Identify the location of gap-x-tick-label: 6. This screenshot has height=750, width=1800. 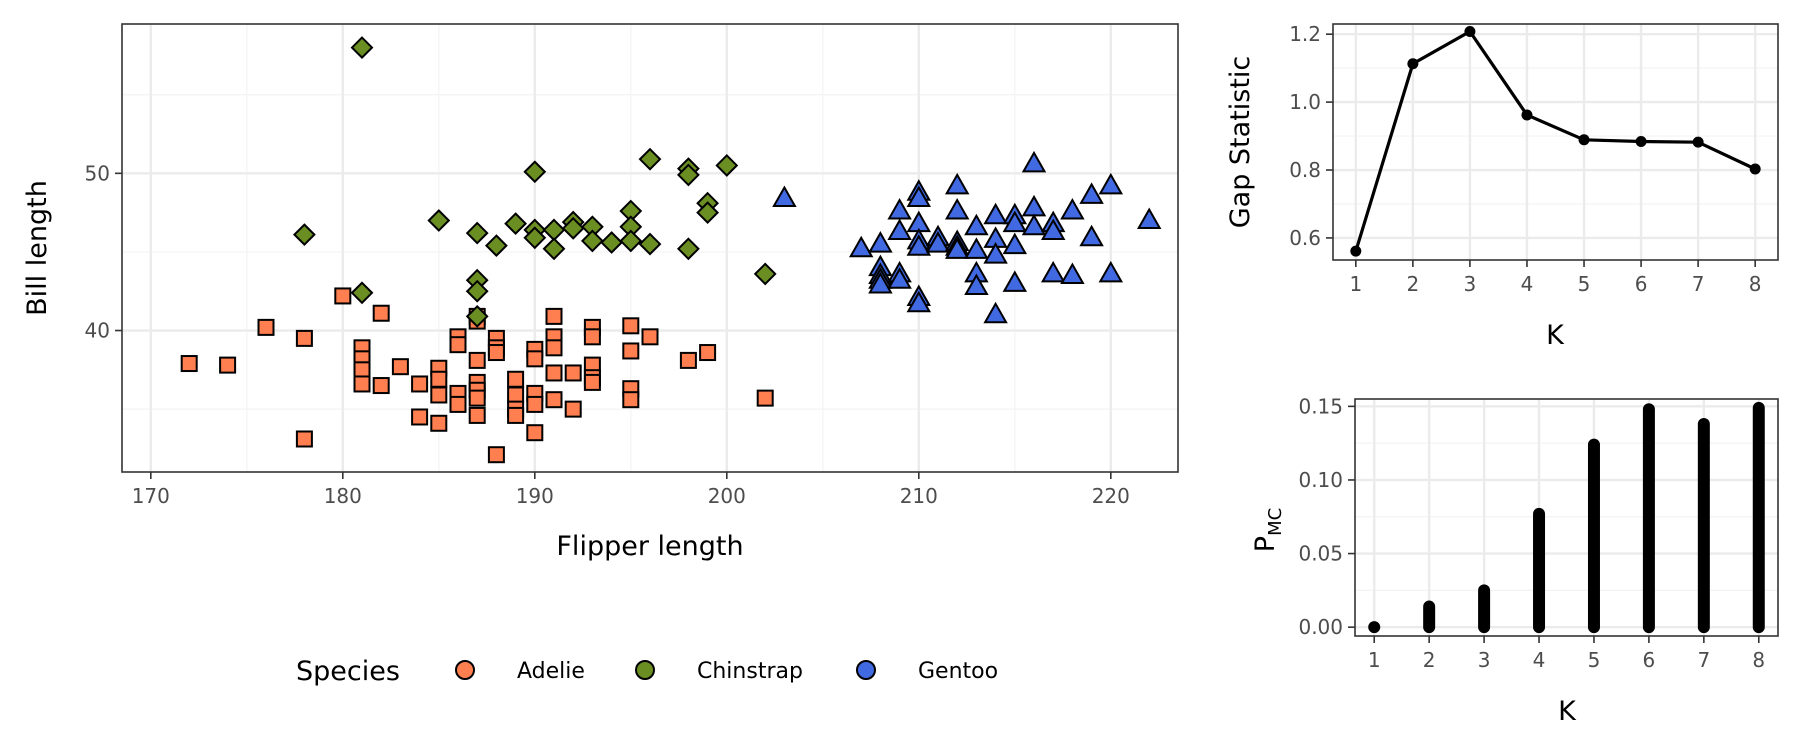
(1641, 284).